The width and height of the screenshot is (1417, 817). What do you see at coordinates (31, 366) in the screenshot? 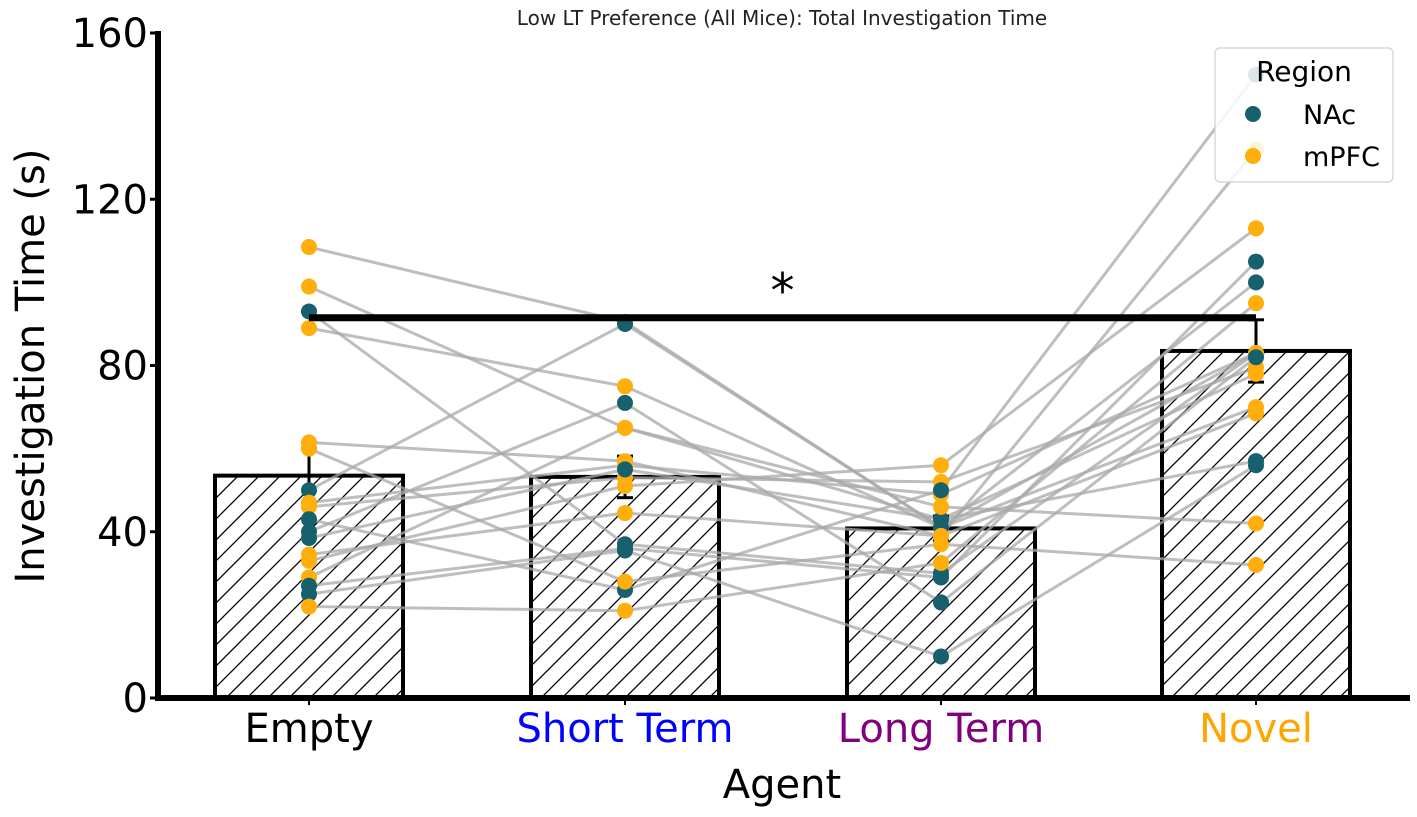
I see `y-axis-label: Investigation Time (s)` at bounding box center [31, 366].